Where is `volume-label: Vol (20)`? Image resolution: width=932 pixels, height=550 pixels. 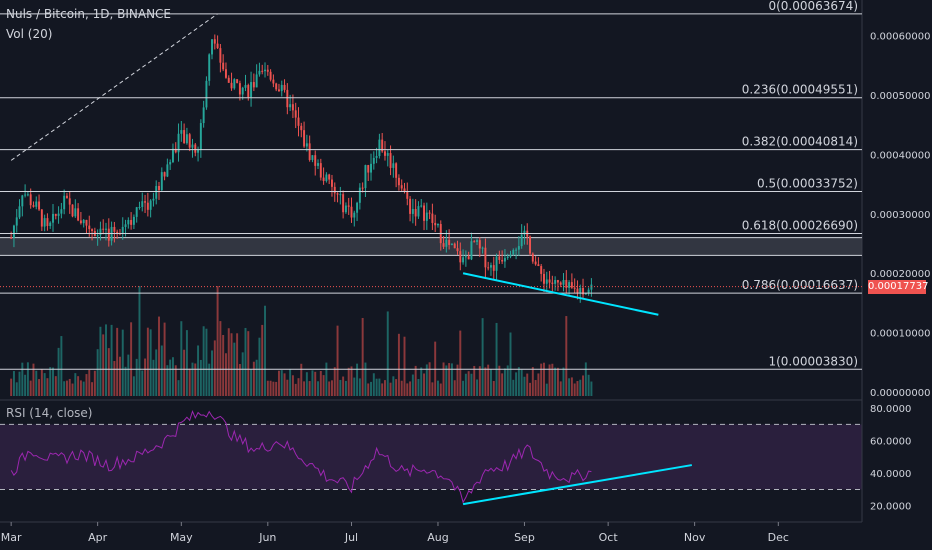
volume-label: Vol (20) is located at coordinates (29, 34).